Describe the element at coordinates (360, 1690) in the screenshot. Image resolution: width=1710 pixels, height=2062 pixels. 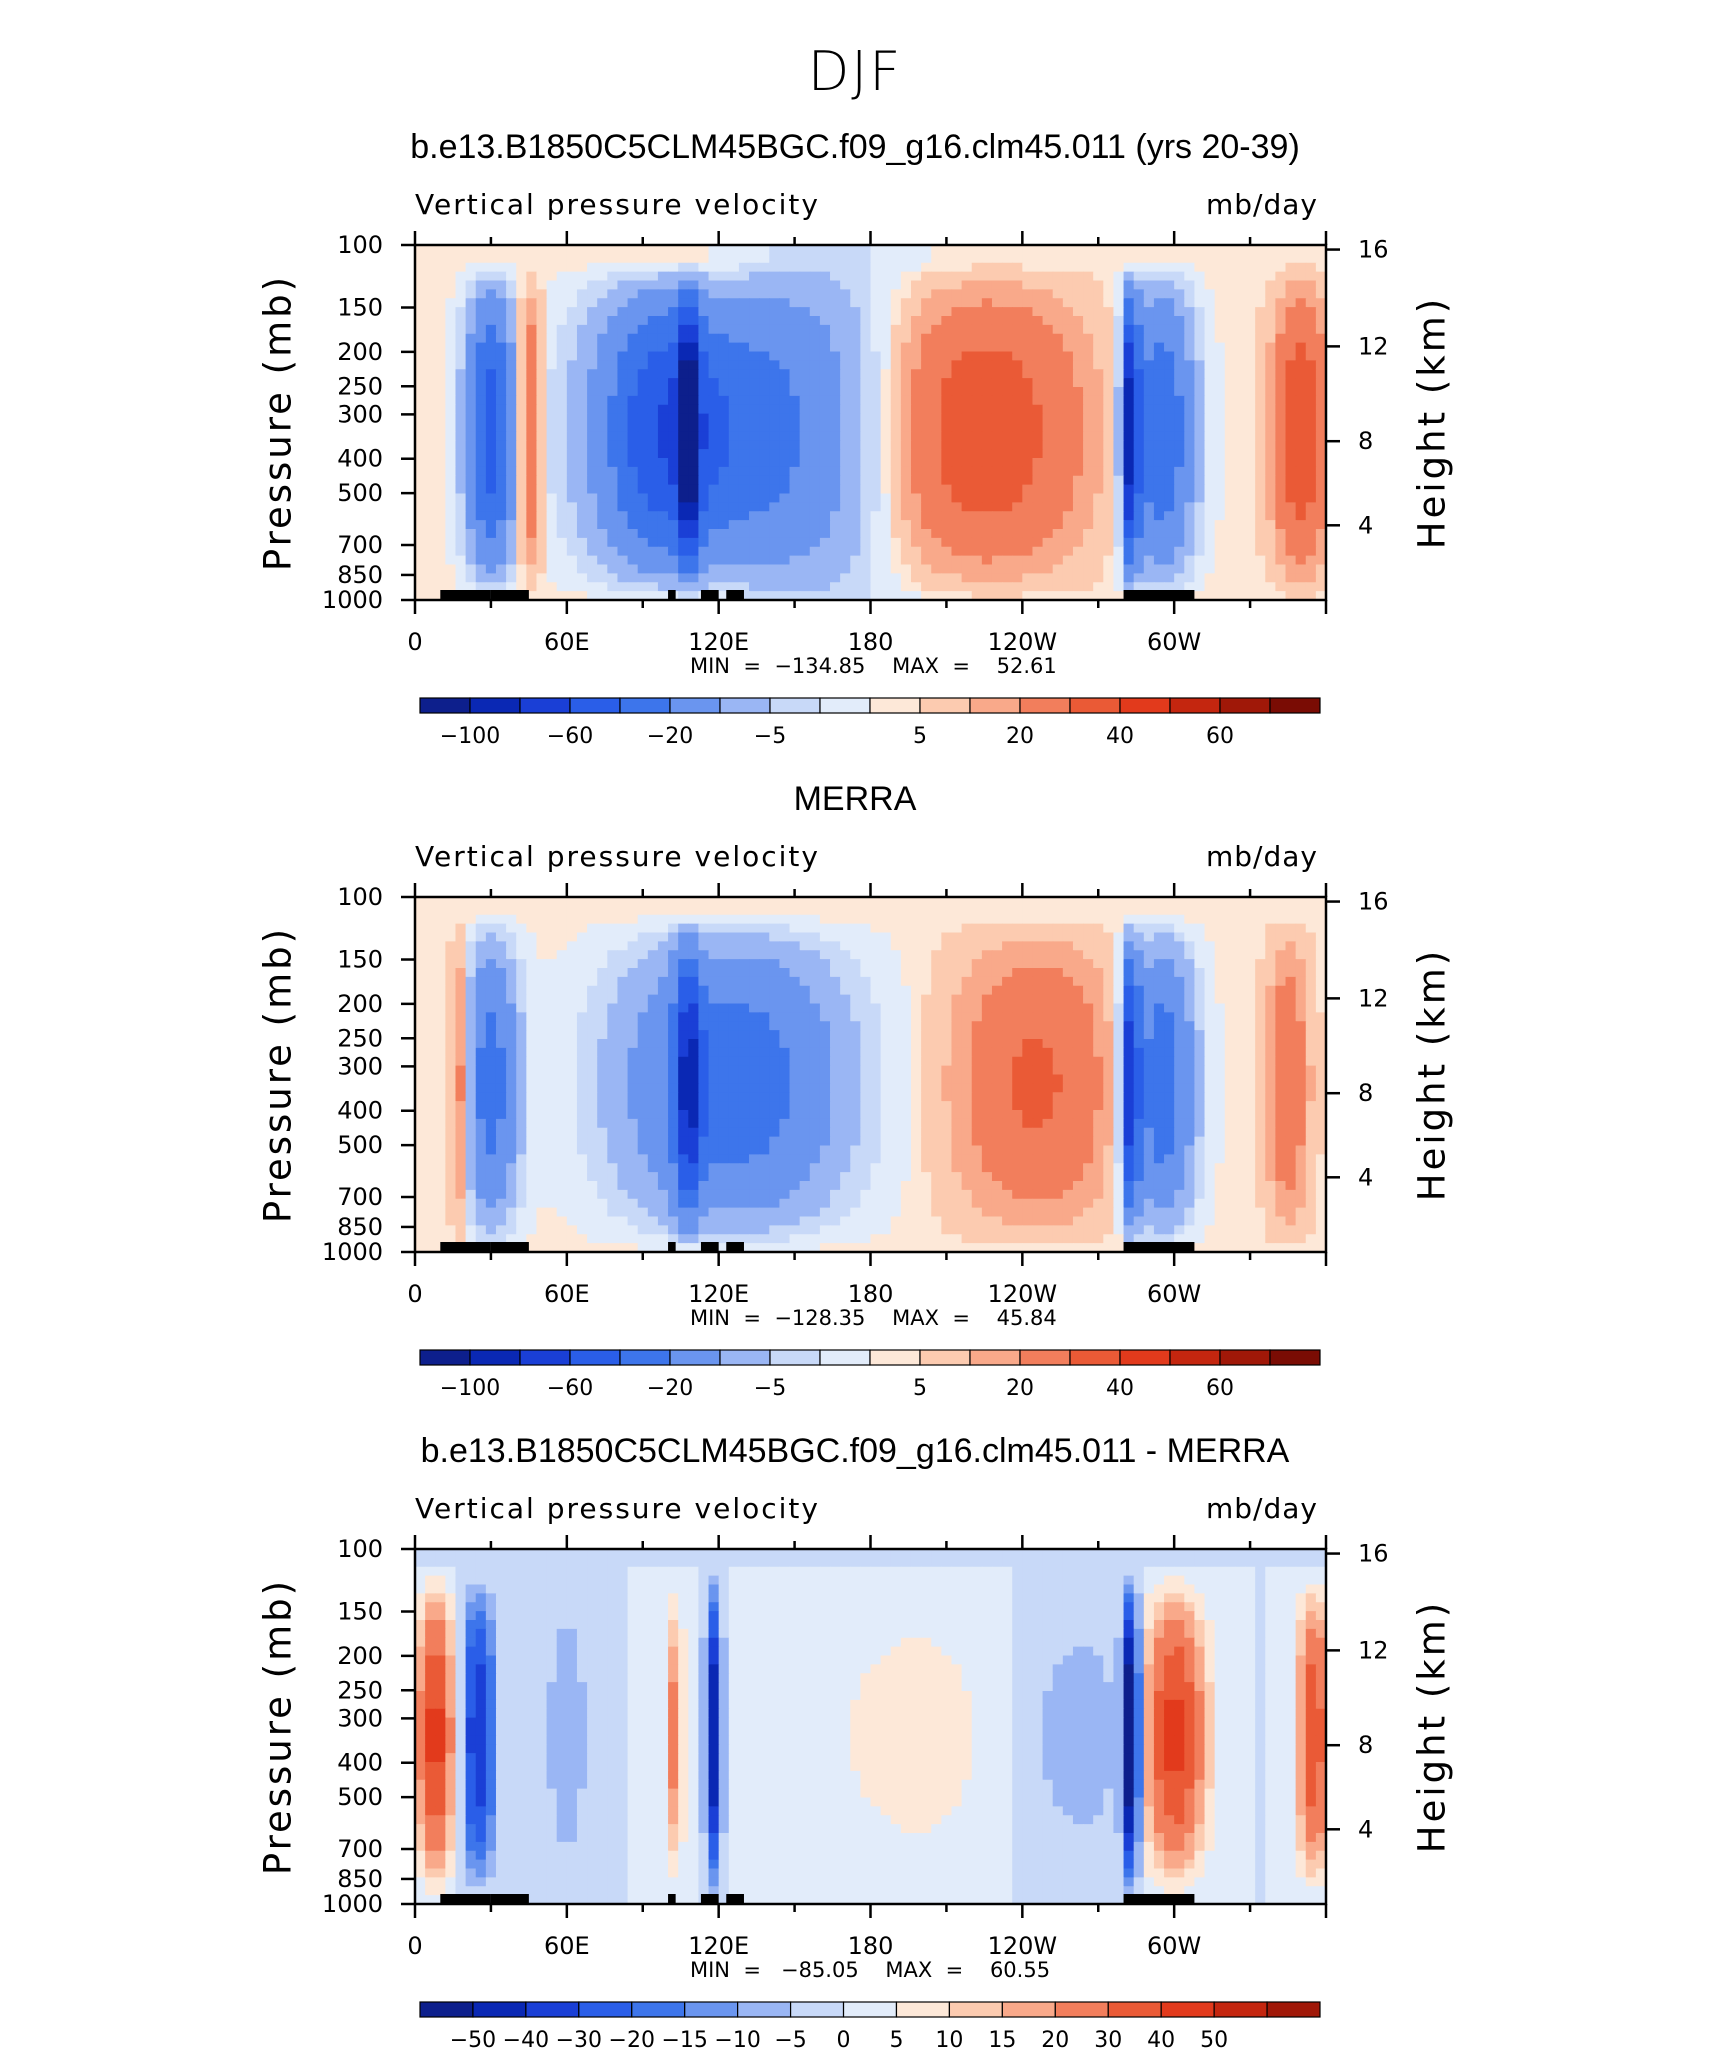
I see `y-tick-label-pressure: 250` at that location.